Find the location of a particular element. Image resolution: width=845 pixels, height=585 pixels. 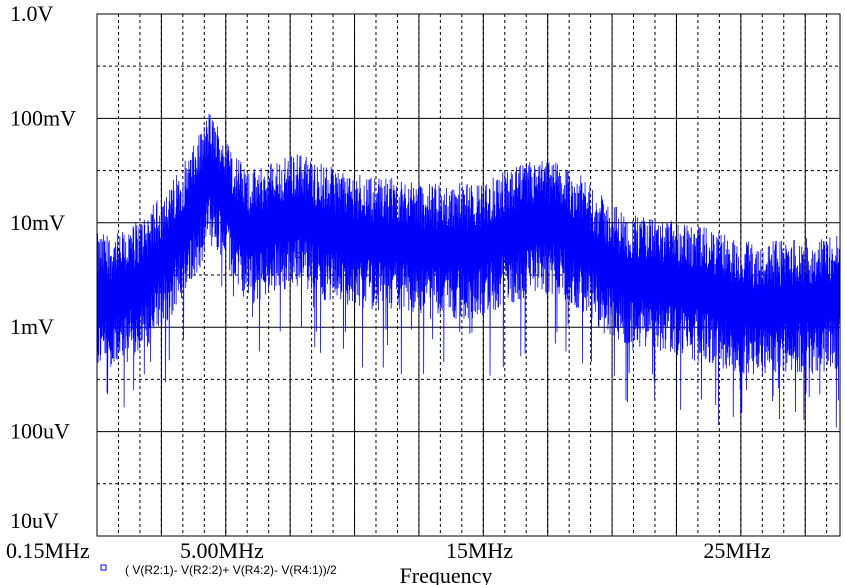

x-tick-label: 5.00MHz is located at coordinates (222, 550).